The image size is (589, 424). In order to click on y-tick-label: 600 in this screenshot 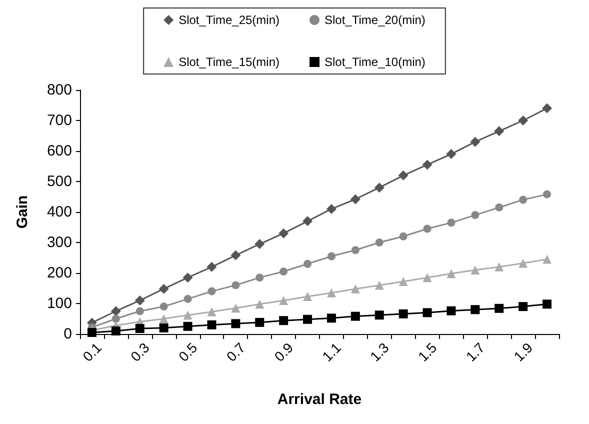, I will do `click(59, 151)`.